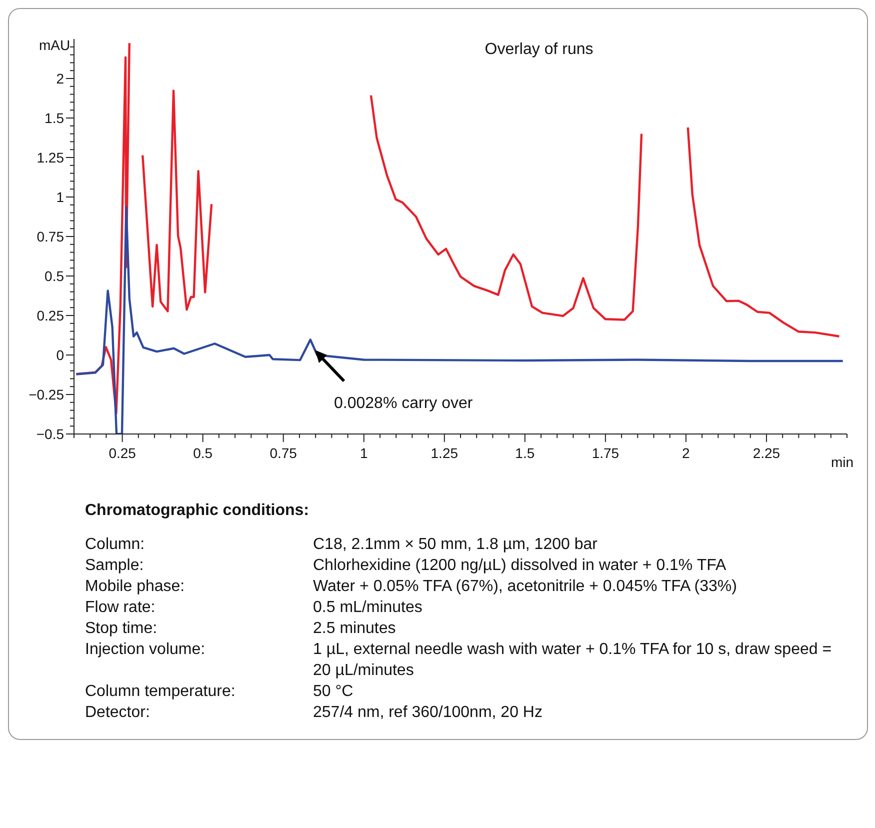 Image resolution: width=875 pixels, height=828 pixels. What do you see at coordinates (766, 453) in the screenshot?
I see `x-tick-label: 2.25` at bounding box center [766, 453].